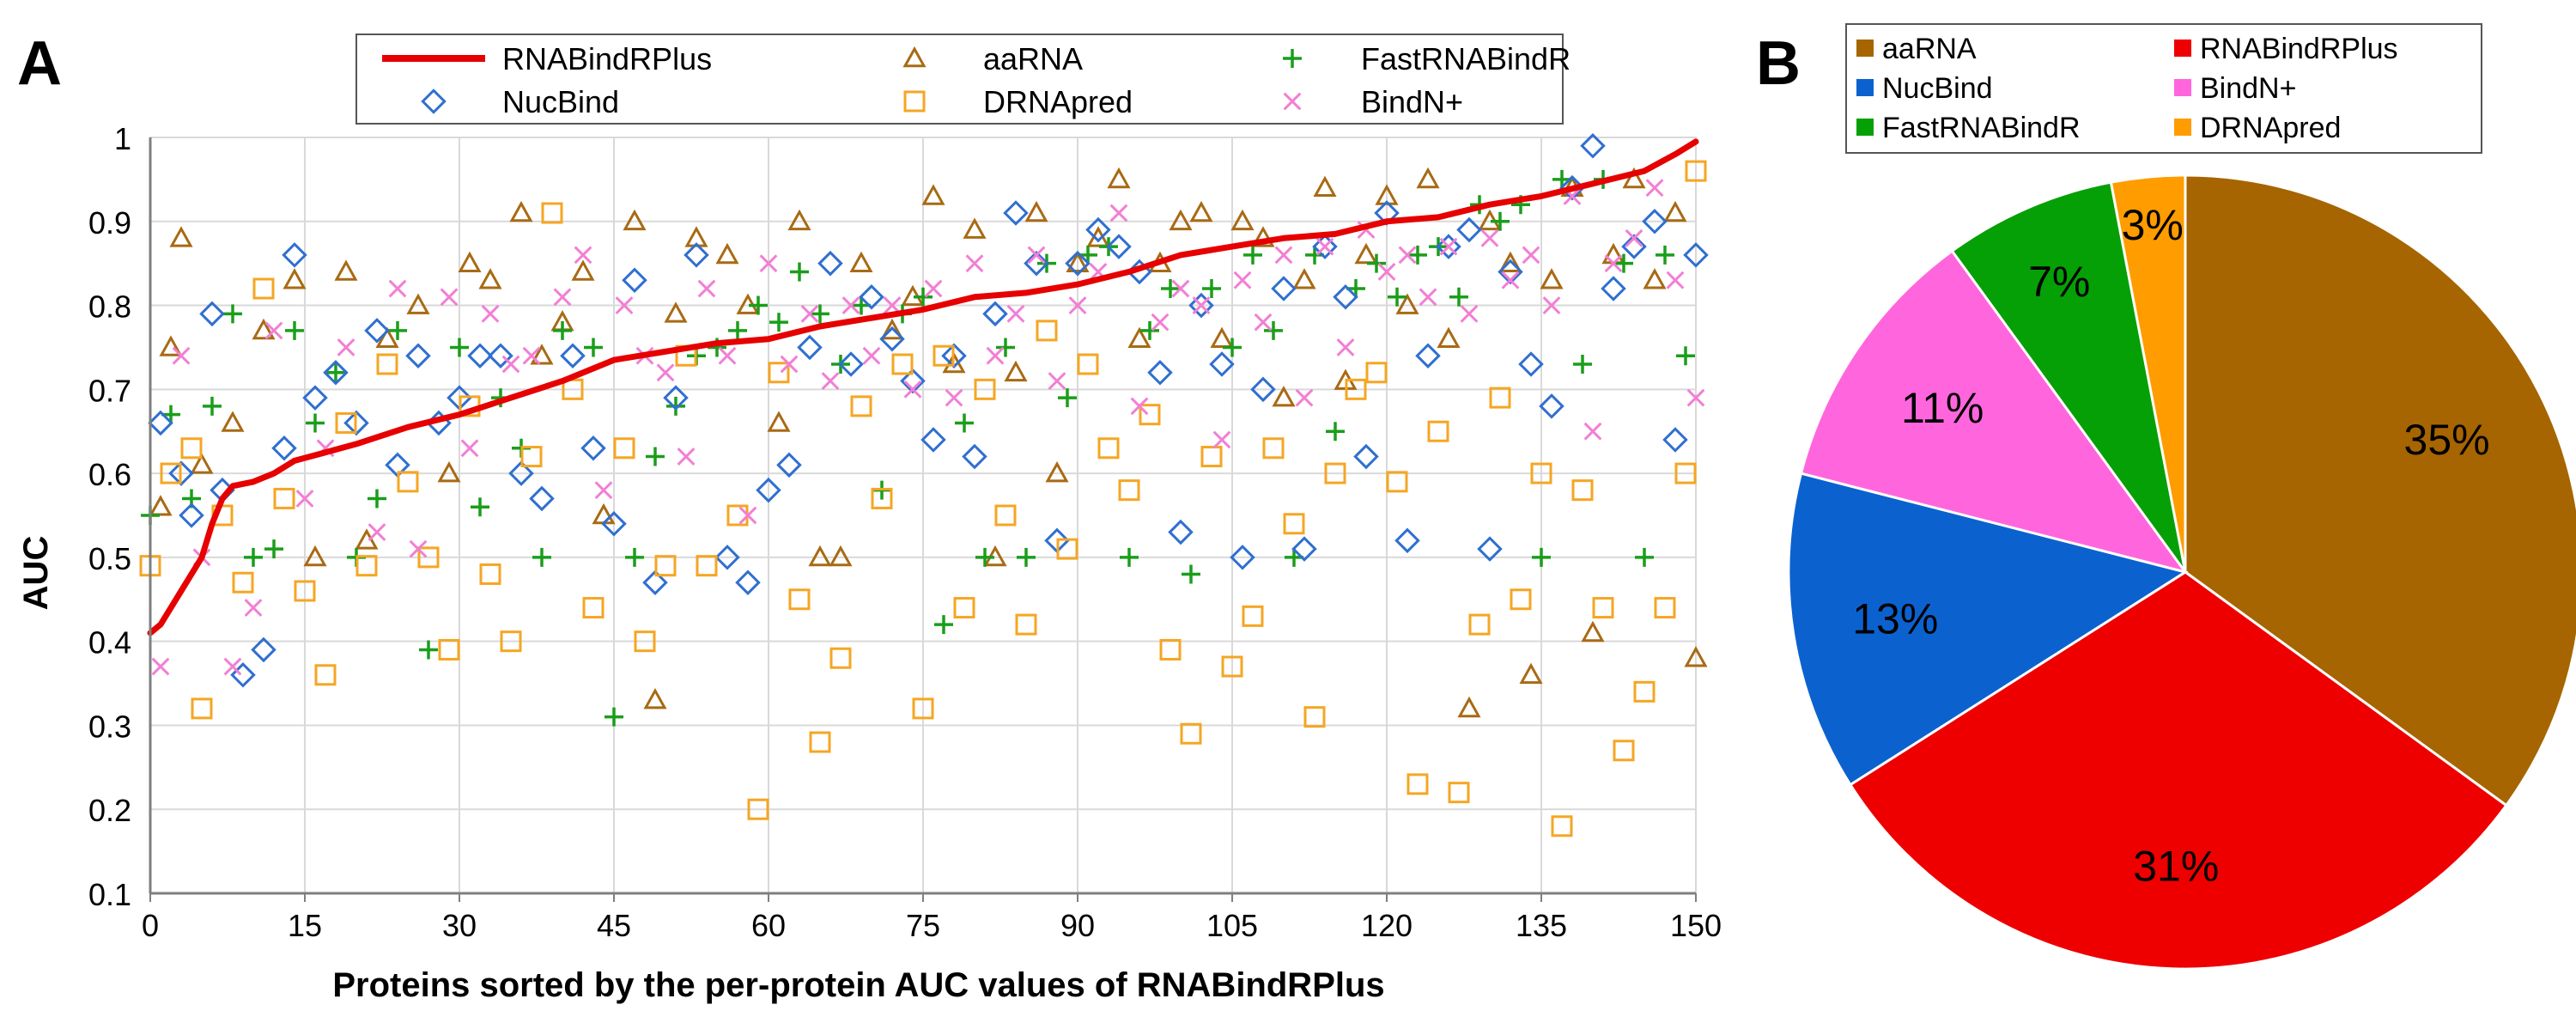 This screenshot has height=1023, width=2576. What do you see at coordinates (2380, 491) in the screenshot?
I see `pie-slice-aarna: 35%` at bounding box center [2380, 491].